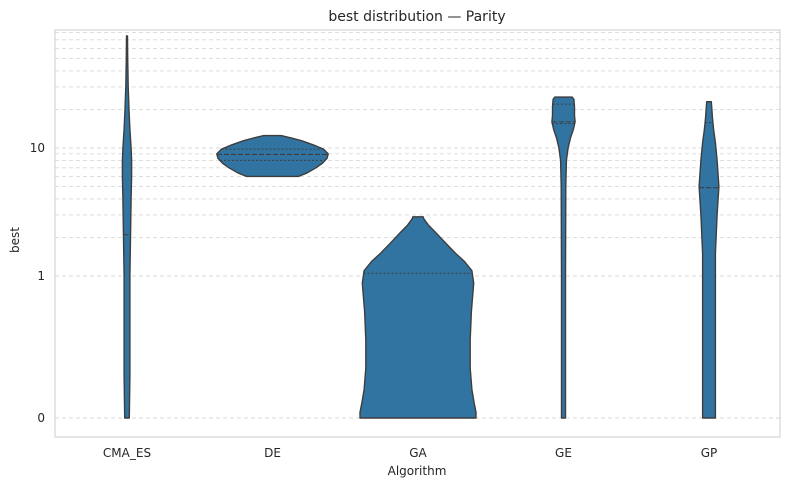 Image resolution: width=790 pixels, height=490 pixels. What do you see at coordinates (416, 17) in the screenshot?
I see `chart-title: best distribution — Parity` at bounding box center [416, 17].